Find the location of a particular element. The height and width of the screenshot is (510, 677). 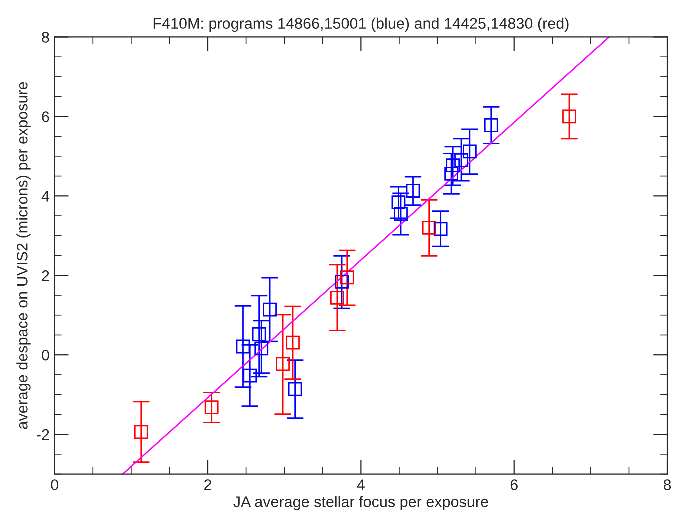

y-axis-title: average despace on UVIS2 (microns) per exposure is located at coordinates (23, 256).